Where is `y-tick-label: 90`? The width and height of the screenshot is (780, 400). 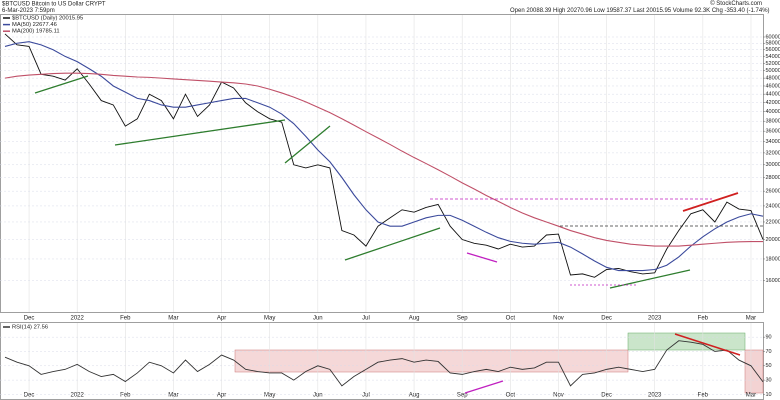
y-tick-label: 90 is located at coordinates (769, 338).